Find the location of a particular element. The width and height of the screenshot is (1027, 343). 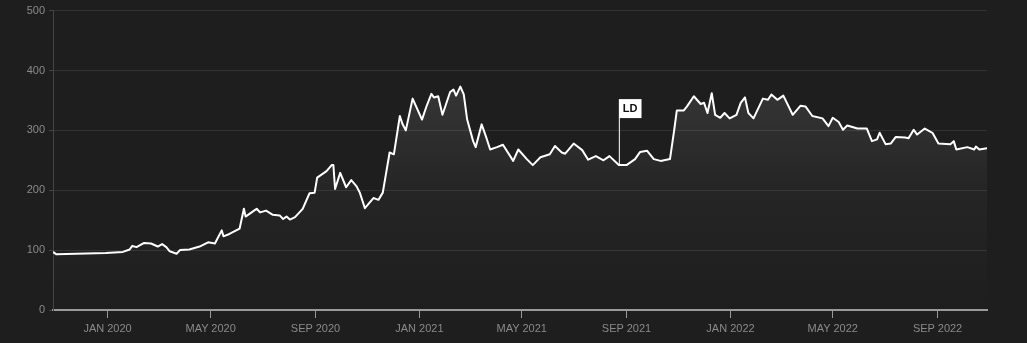

x-tick-label: JAN 2020 is located at coordinates (107, 327).